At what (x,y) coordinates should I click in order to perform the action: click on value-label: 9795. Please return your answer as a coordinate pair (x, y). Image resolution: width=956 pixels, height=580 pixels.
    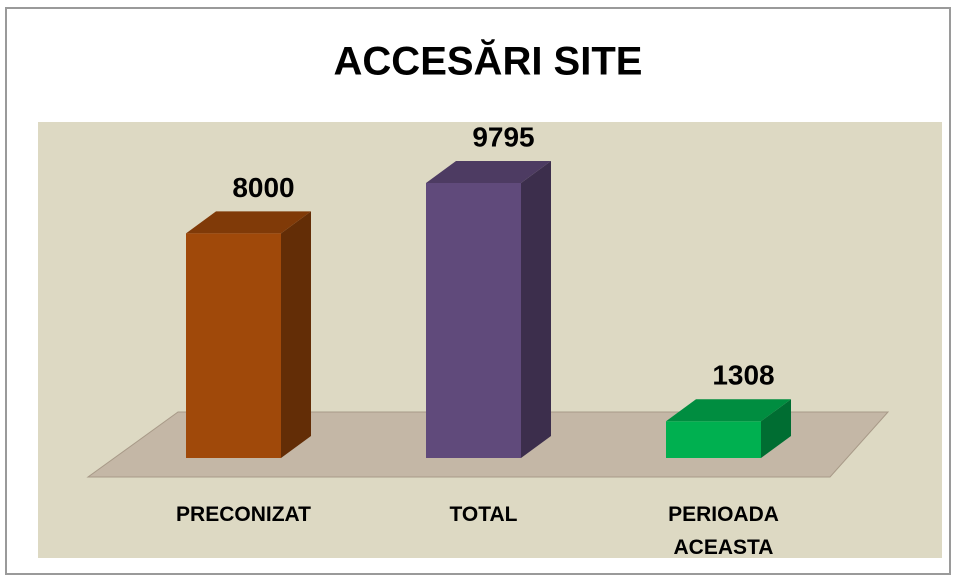
    Looking at the image, I should click on (503, 136).